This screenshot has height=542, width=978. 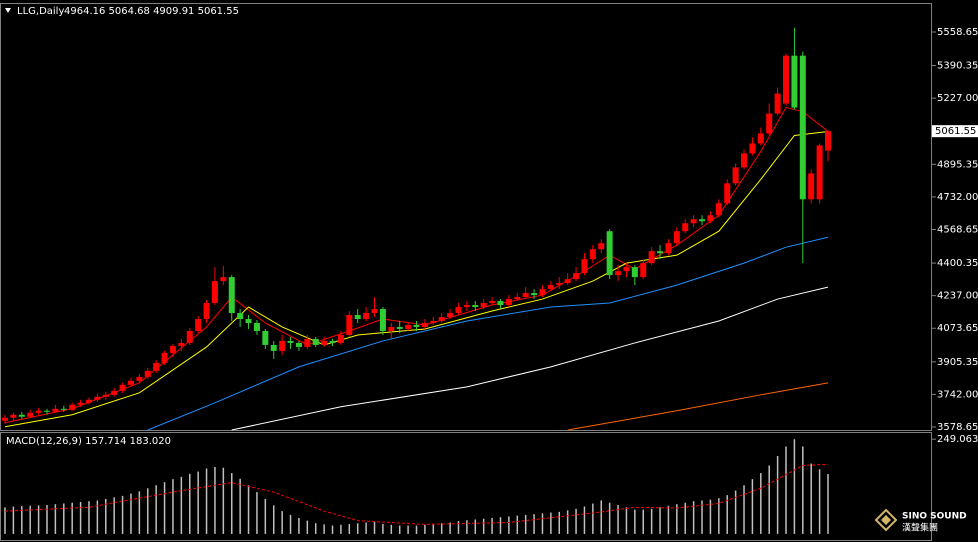 I want to click on y-tick-label: 4895.35, so click(x=957, y=164).